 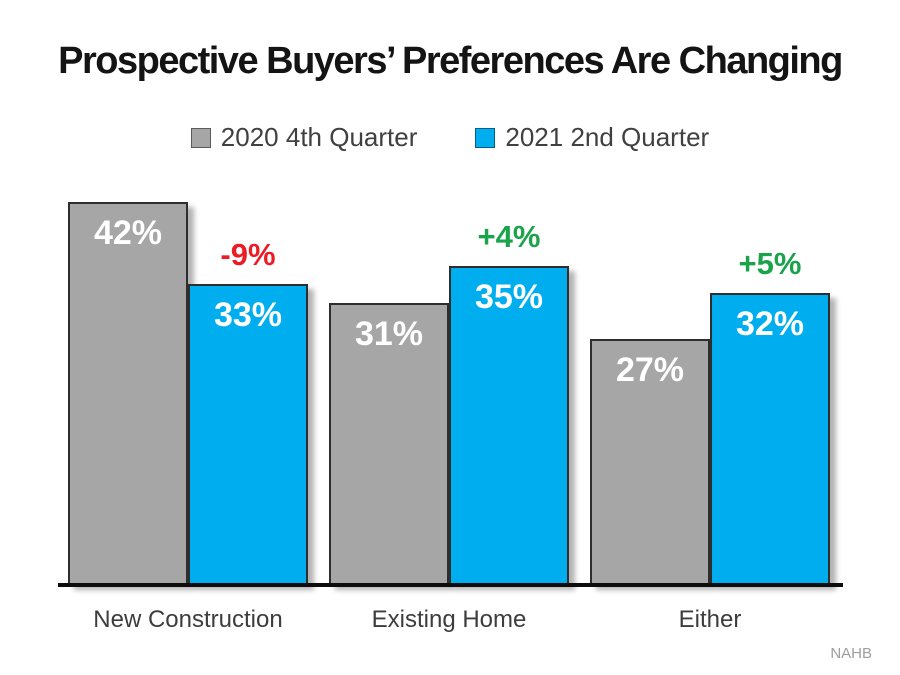 What do you see at coordinates (450, 585) in the screenshot?
I see `x-axis-line` at bounding box center [450, 585].